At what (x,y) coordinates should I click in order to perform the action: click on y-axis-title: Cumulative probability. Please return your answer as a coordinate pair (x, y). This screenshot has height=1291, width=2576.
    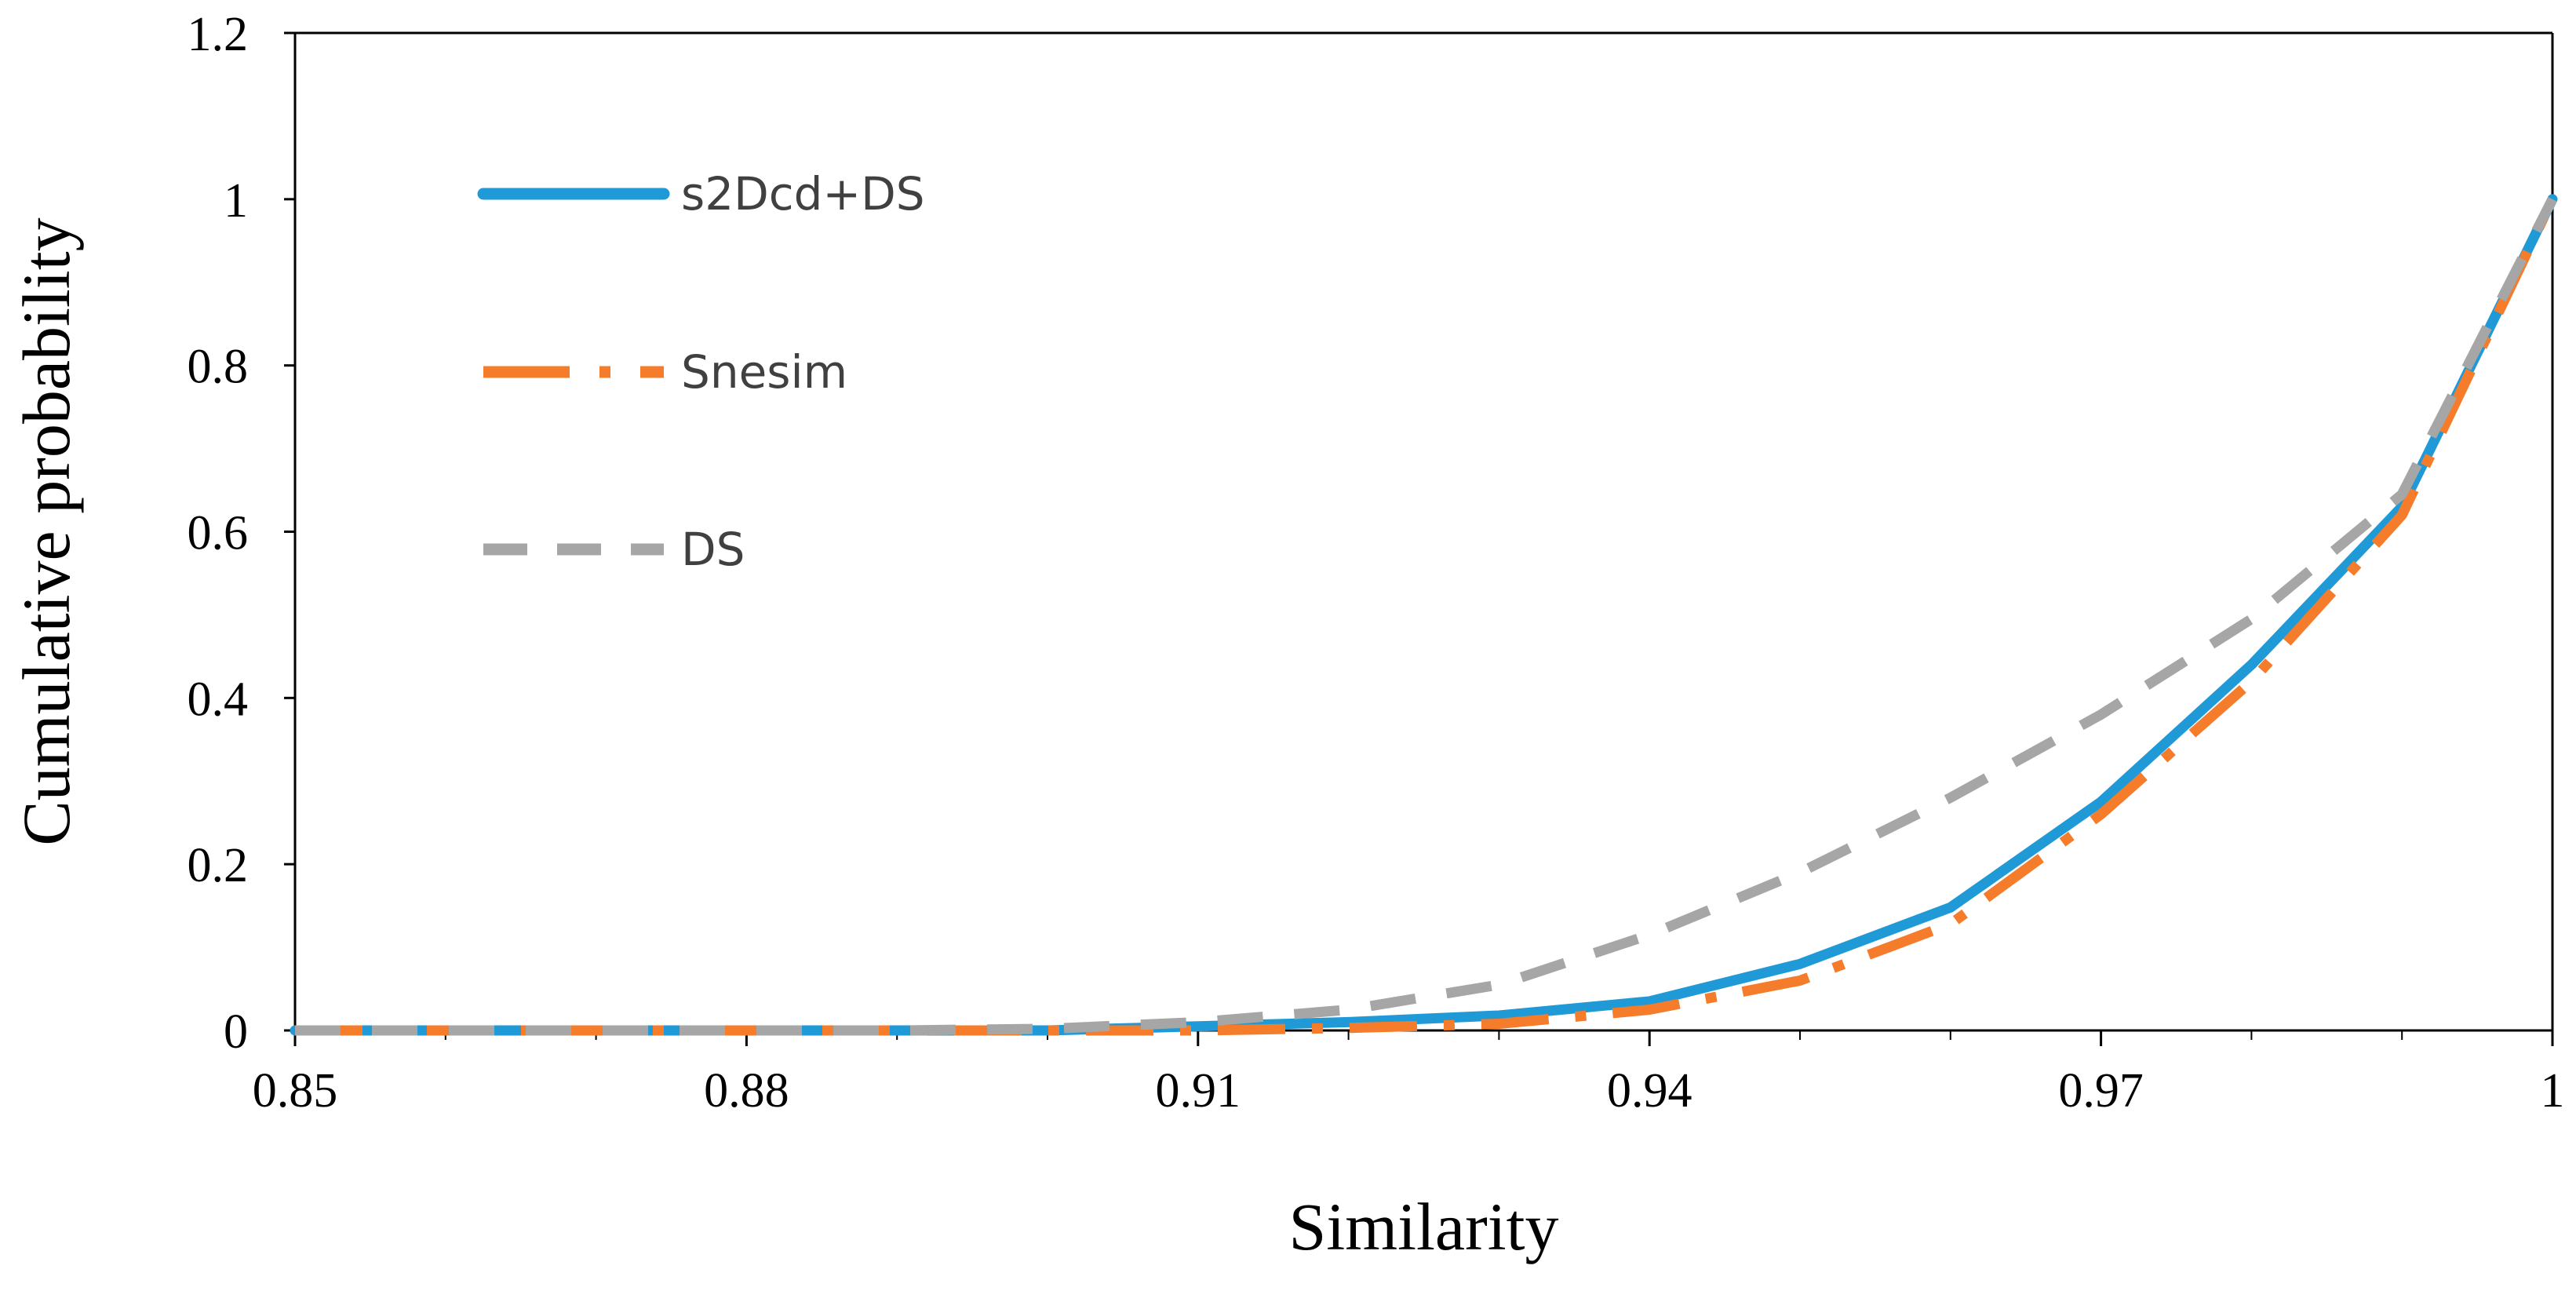
    Looking at the image, I should click on (46, 531).